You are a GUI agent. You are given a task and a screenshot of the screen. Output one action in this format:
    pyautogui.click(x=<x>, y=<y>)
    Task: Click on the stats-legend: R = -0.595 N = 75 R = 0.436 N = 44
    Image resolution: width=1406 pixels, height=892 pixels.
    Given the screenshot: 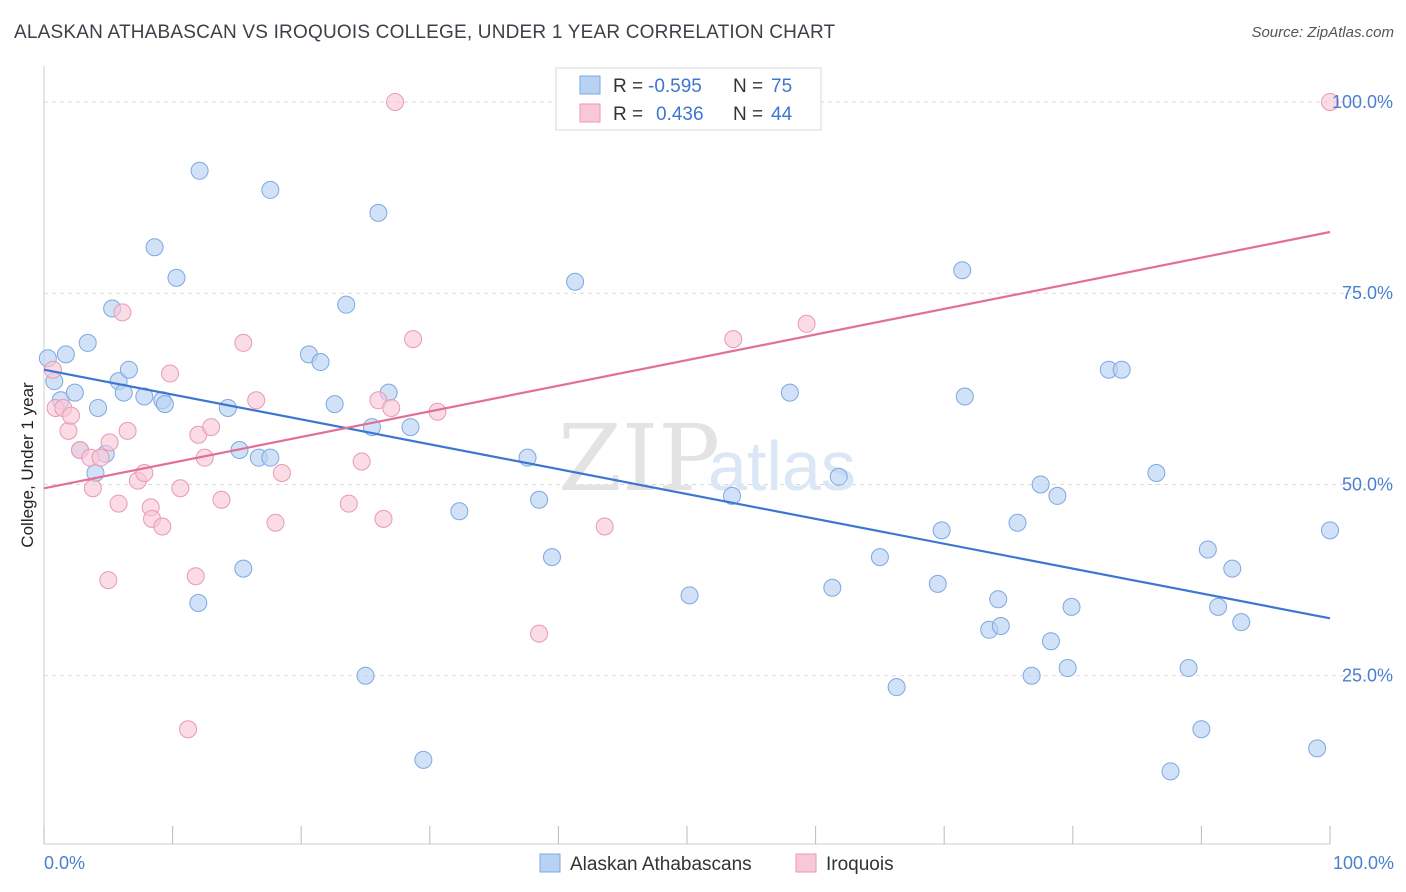 What is the action you would take?
    pyautogui.click(x=688, y=99)
    